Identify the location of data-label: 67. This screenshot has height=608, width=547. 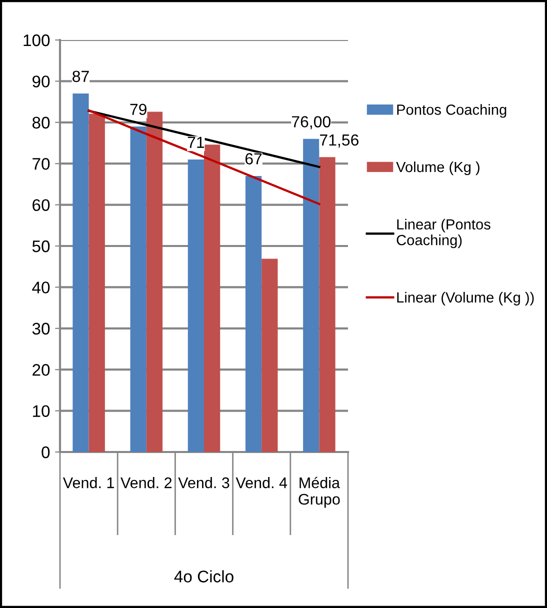
(253, 158).